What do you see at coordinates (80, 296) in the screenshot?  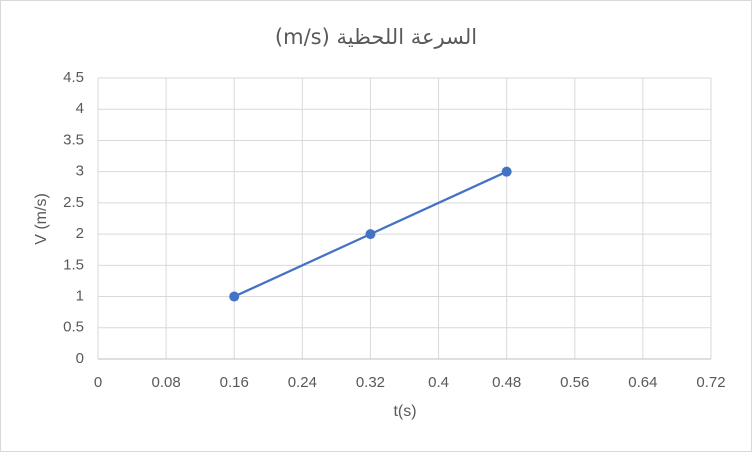 I see `y-tick-label: 1` at bounding box center [80, 296].